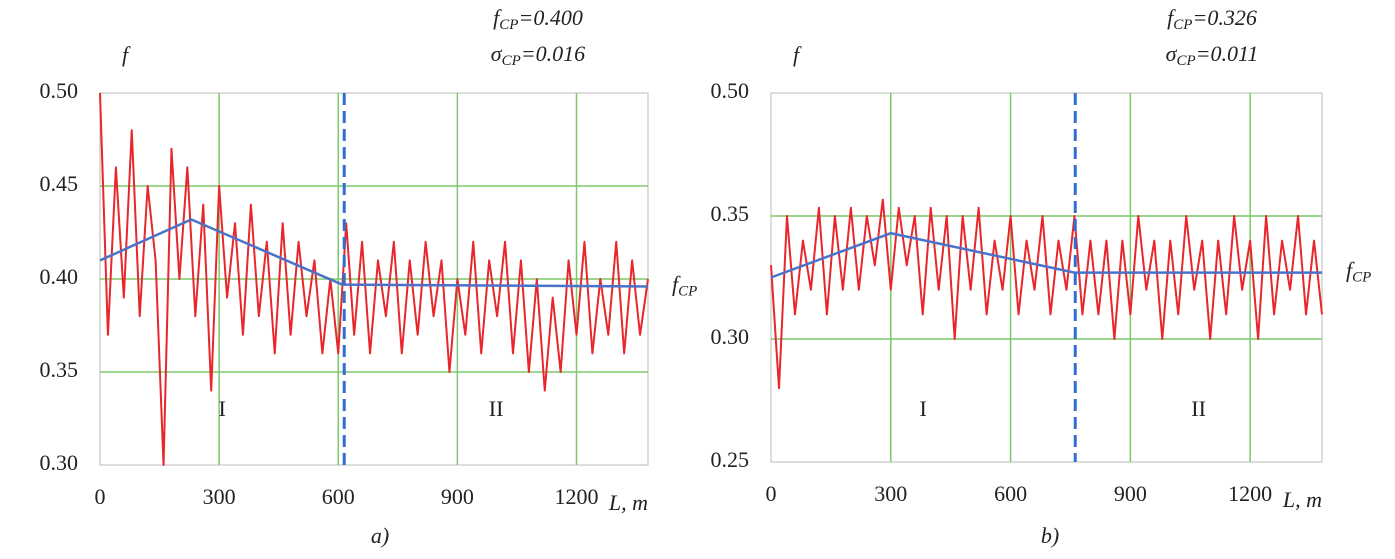 The width and height of the screenshot is (1395, 559). I want to click on stat-label: fCP=0.400, so click(538, 19).